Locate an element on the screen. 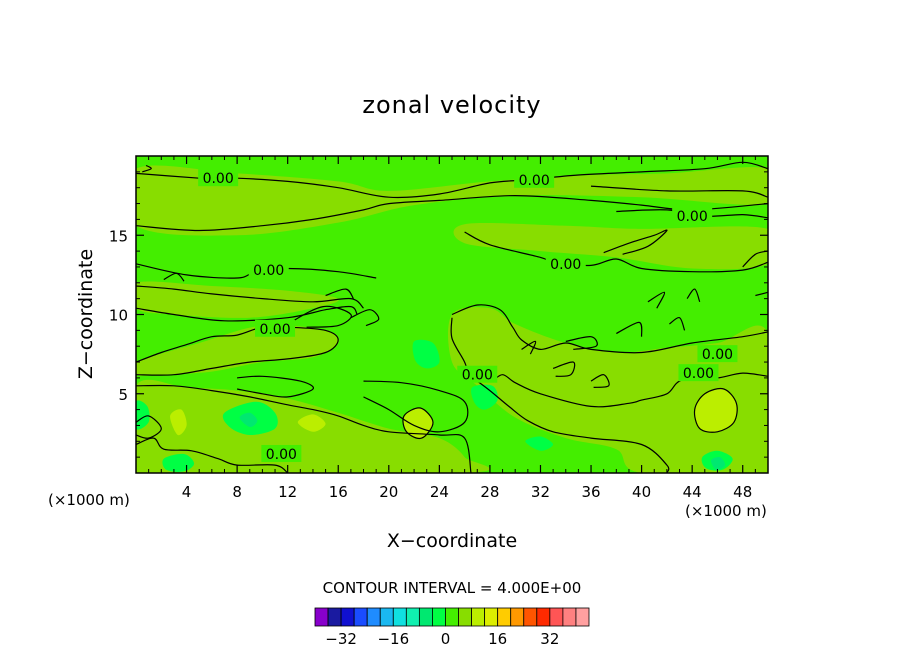 Image resolution: width=904 pixels, height=654 pixels. x-tick-label: 40 is located at coordinates (641, 492).